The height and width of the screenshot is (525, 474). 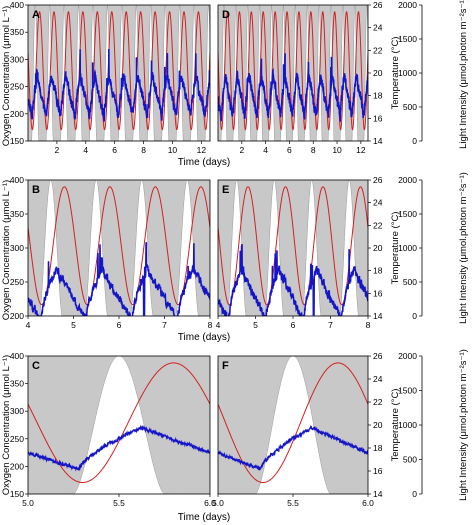 I want to click on panel-E: E 4 5 6 7 814 16 18 20 22 24 26 0 500 1000 1500 2000, so click(x=319, y=252).